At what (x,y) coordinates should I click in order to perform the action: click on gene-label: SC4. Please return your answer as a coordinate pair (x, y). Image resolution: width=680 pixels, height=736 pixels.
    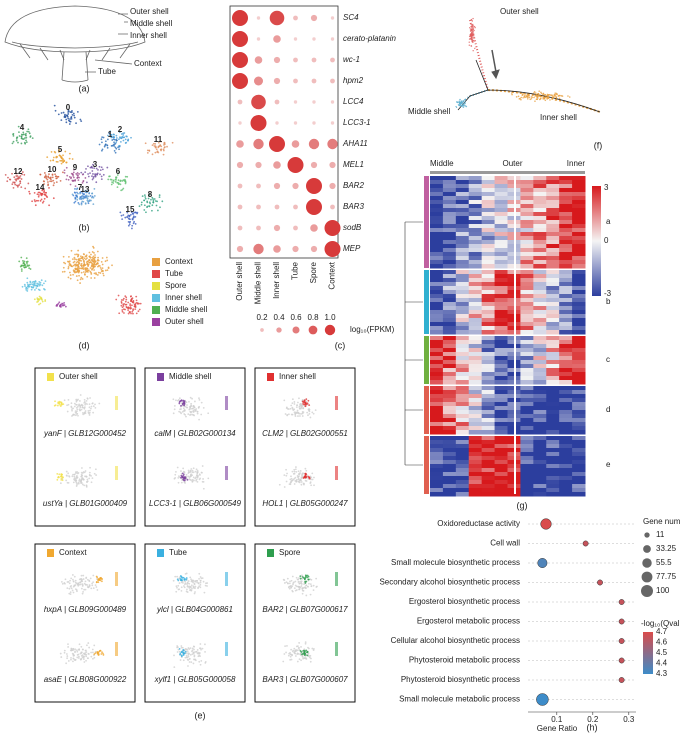
    Looking at the image, I should click on (351, 17).